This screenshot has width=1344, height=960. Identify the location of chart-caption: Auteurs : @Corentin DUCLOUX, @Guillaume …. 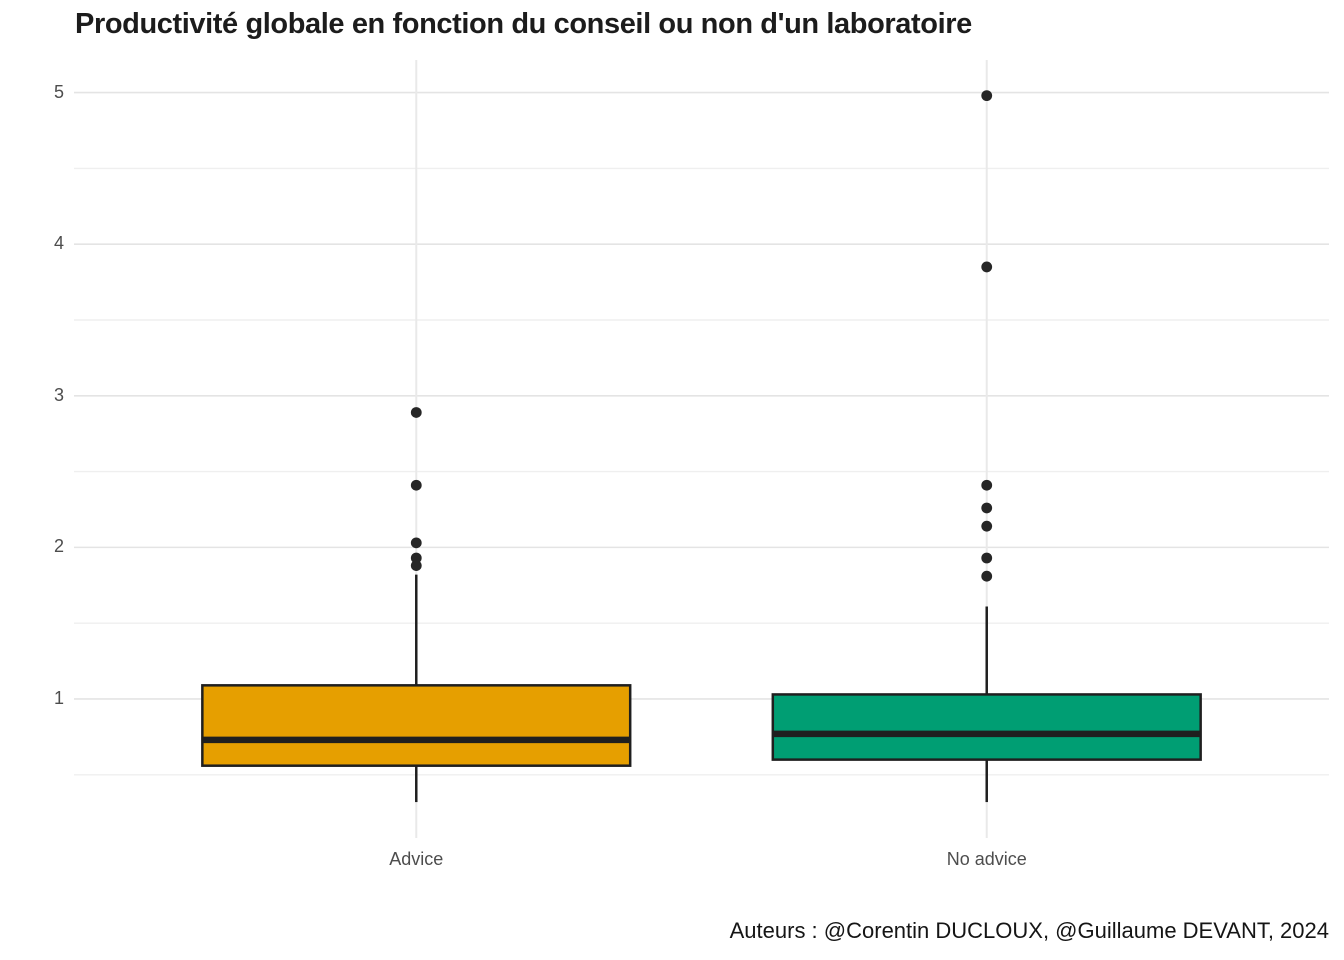
(1029, 930).